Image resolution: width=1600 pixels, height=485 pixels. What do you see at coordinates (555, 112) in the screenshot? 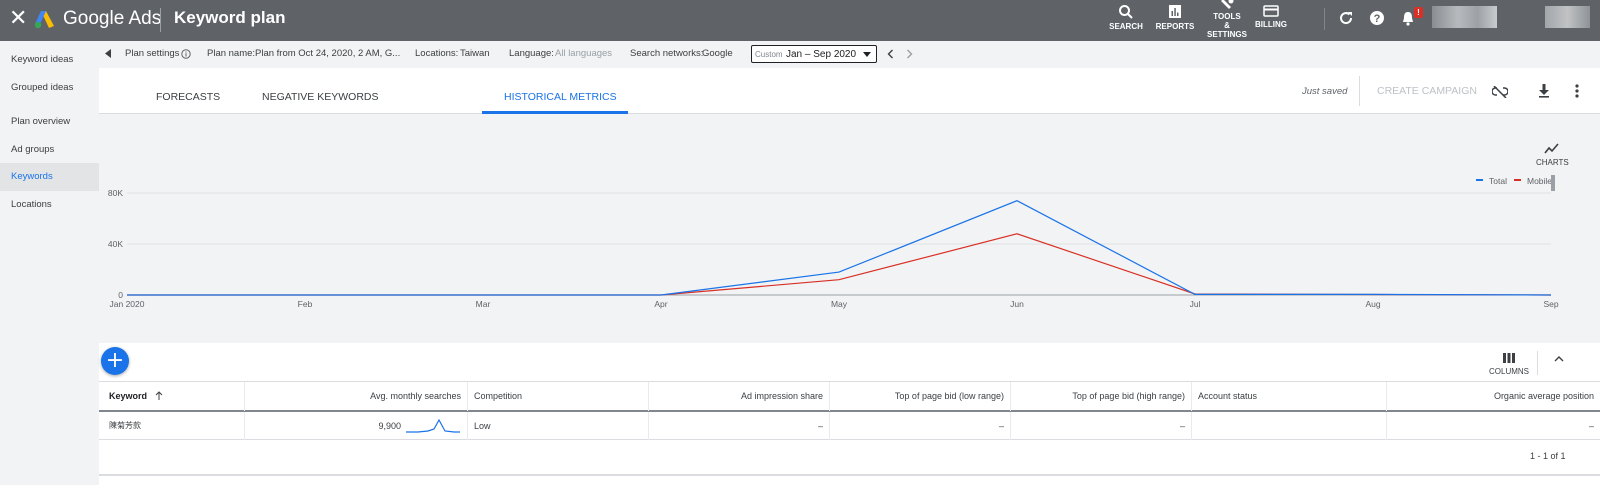
I see `active-tab-indicator` at bounding box center [555, 112].